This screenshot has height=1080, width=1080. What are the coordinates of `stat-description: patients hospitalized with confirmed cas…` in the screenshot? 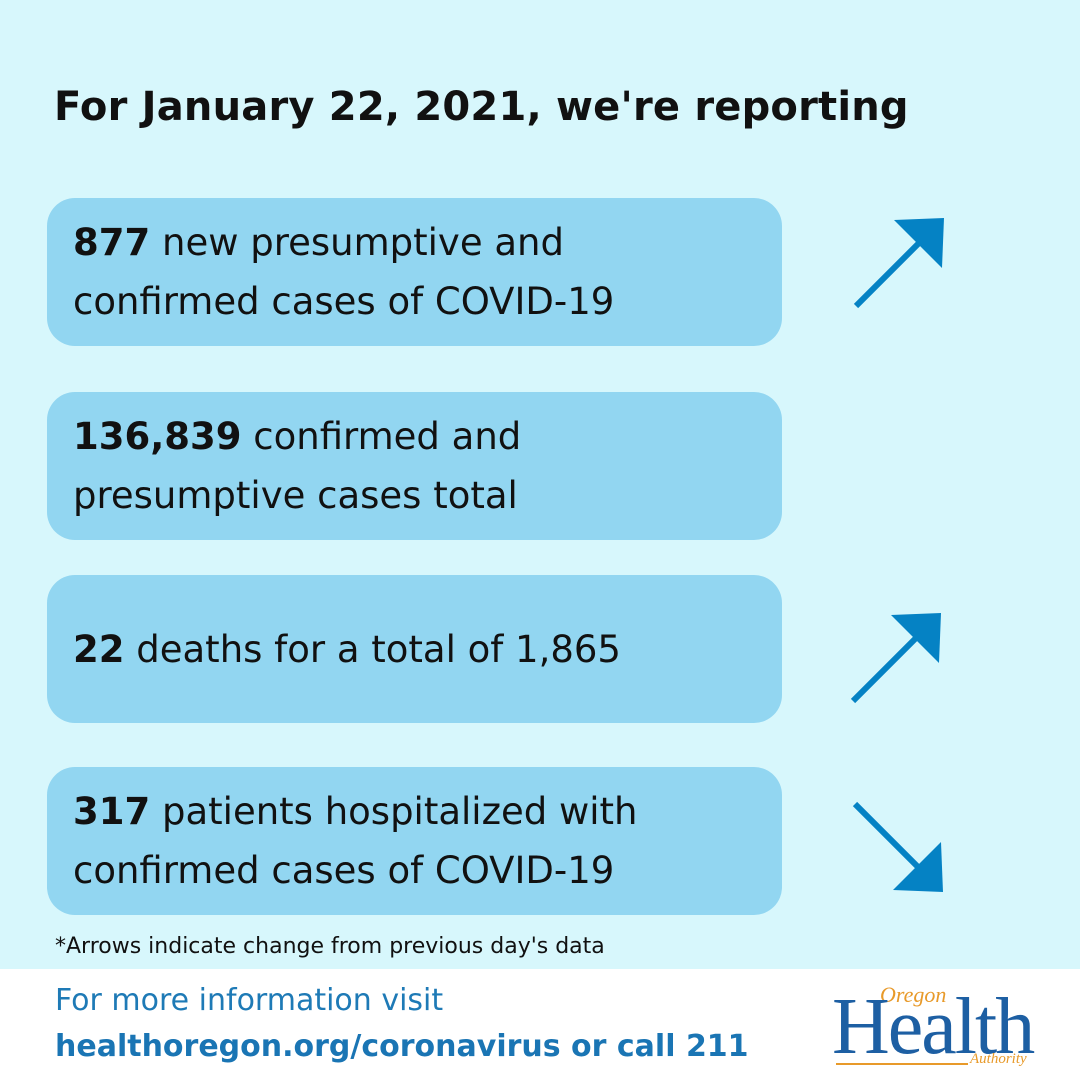 It's located at (355, 841).